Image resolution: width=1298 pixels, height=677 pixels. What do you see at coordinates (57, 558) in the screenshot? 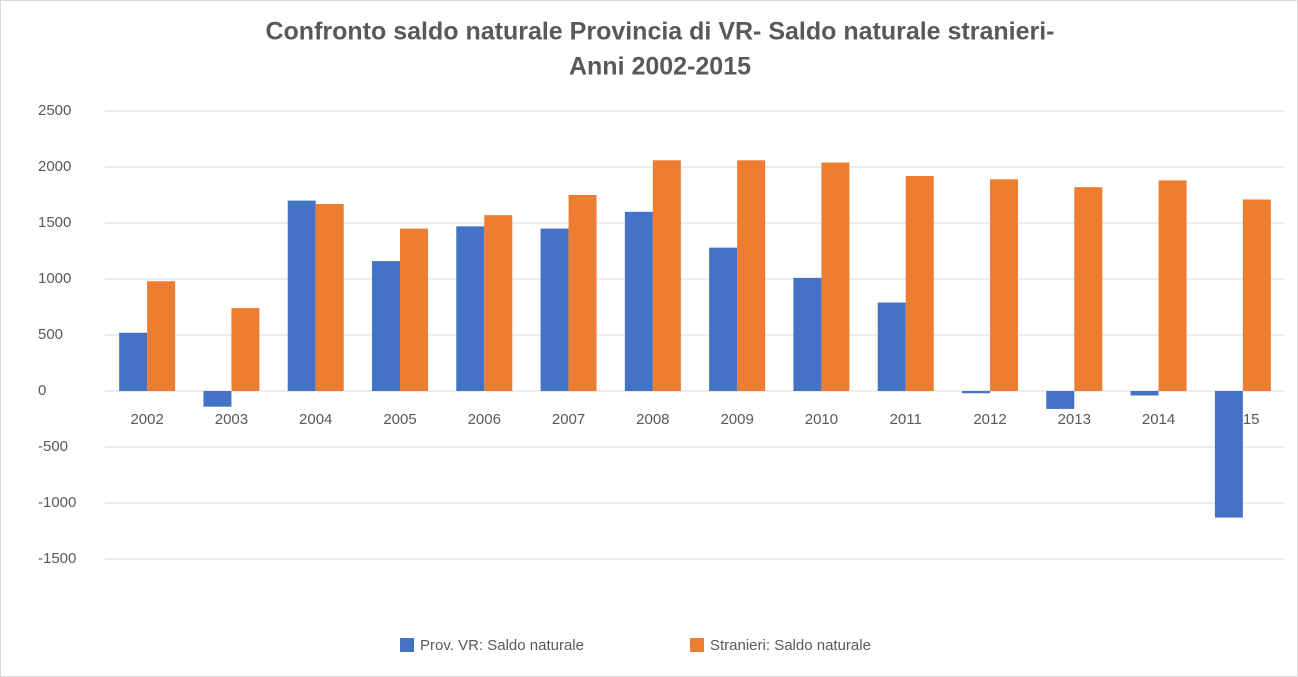
I see `y-tick-label: -1500` at bounding box center [57, 558].